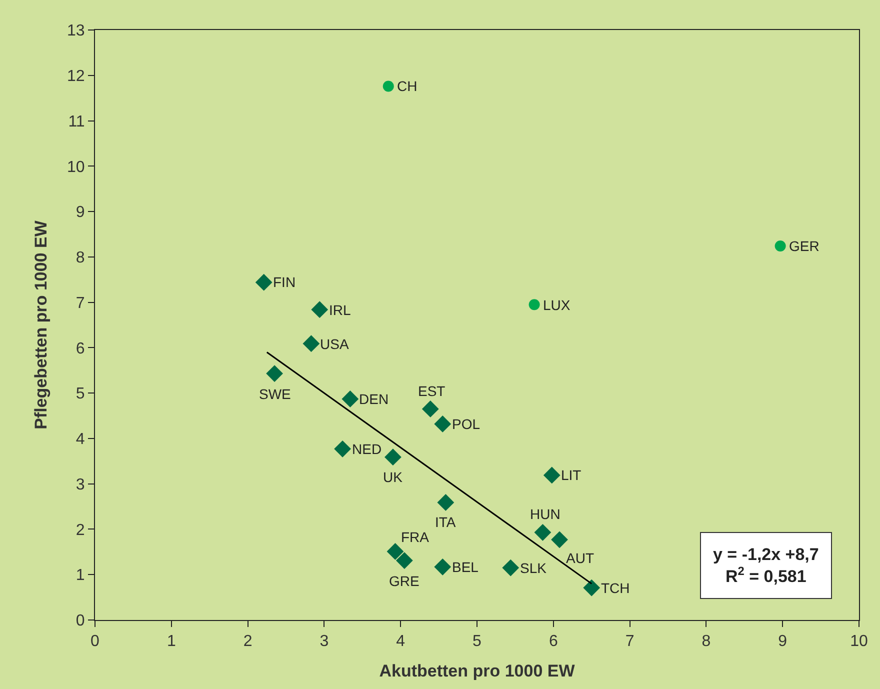 This screenshot has height=689, width=880. Describe the element at coordinates (80, 485) in the screenshot. I see `y-tick-label: 3` at that location.